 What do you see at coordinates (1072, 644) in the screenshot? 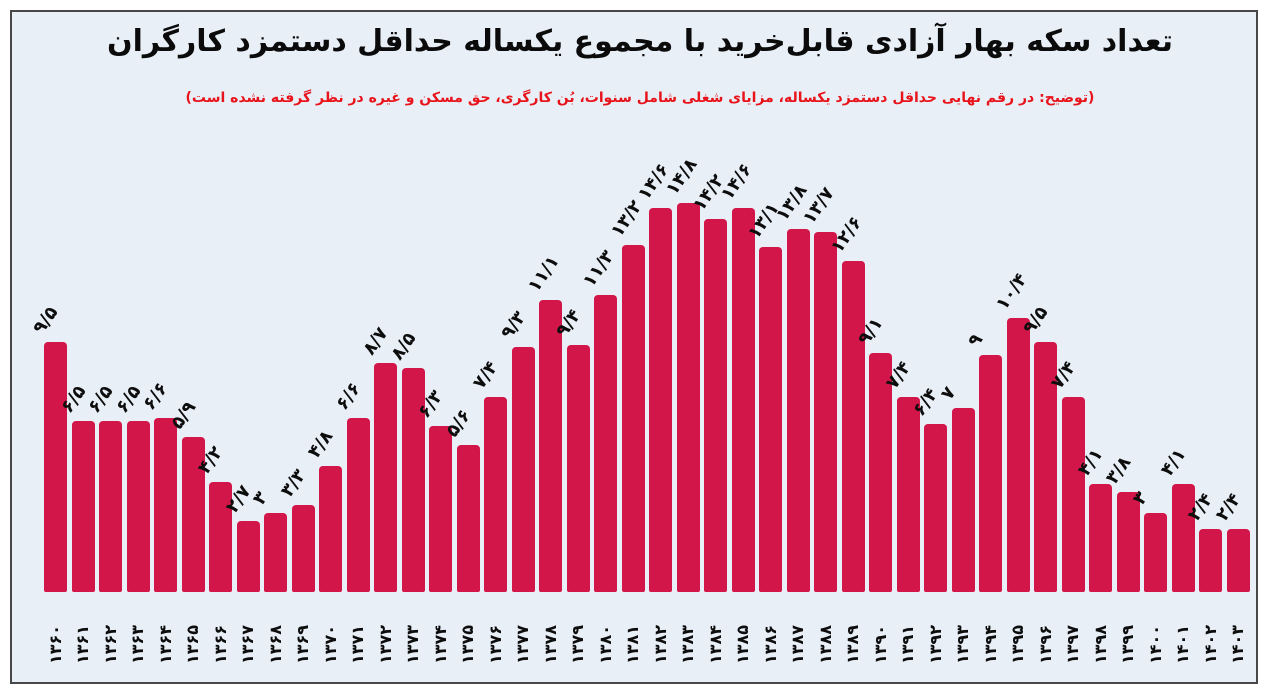
I see `x-axis-tick-label: ۱۳۹۷` at bounding box center [1072, 644].